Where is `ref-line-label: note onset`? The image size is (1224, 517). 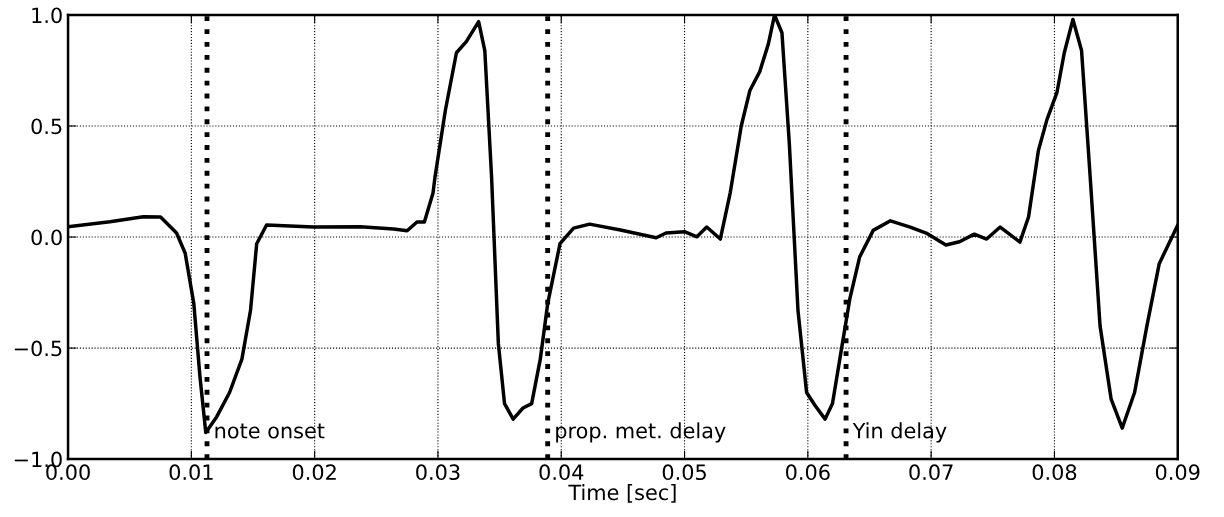 ref-line-label: note onset is located at coordinates (270, 431).